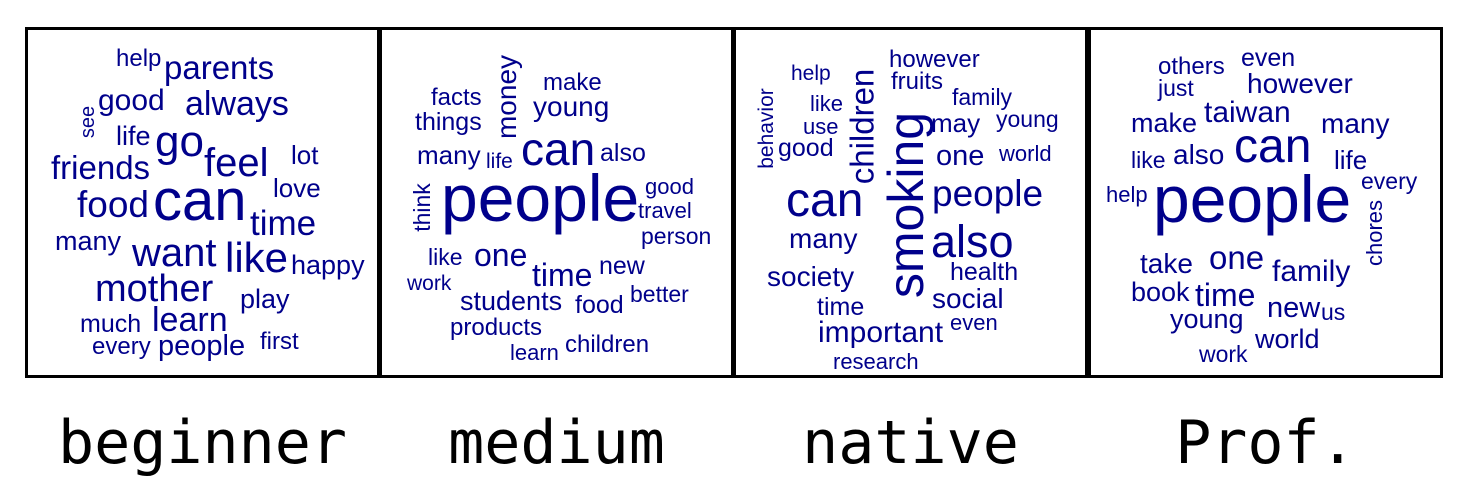 Image resolution: width=1467 pixels, height=486 pixels. What do you see at coordinates (1375, 233) in the screenshot?
I see `word: chores` at bounding box center [1375, 233].